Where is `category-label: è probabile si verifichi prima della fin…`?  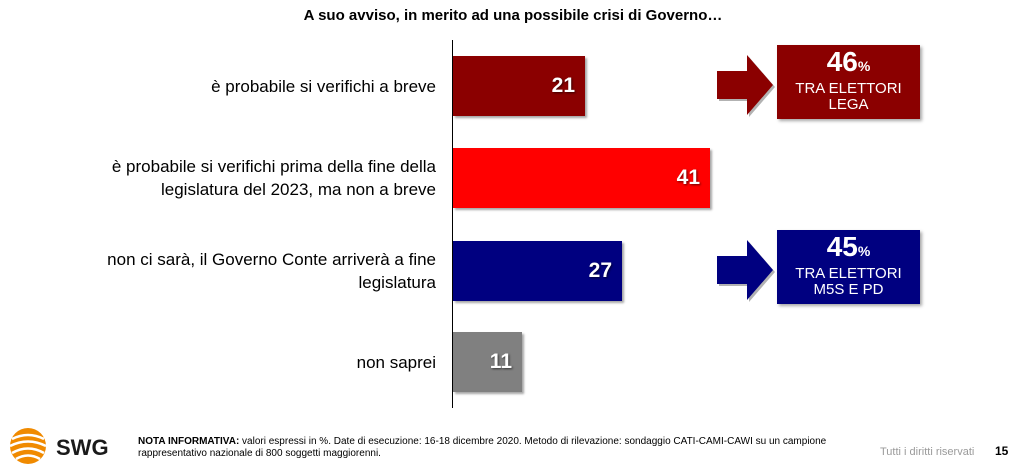
category-label: è probabile si verifichi prima della fin… is located at coordinates (221, 178).